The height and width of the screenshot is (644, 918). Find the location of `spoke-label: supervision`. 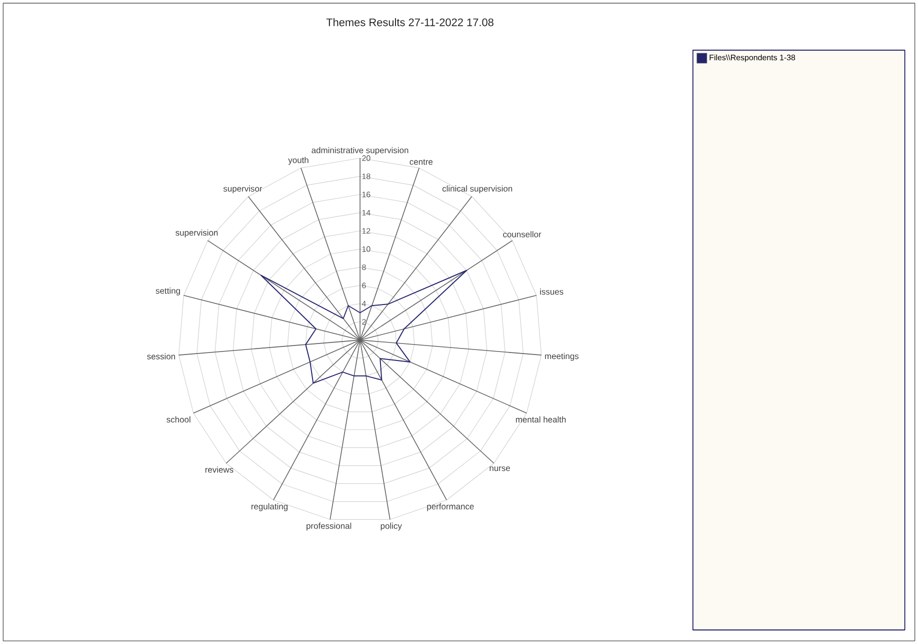

spoke-label: supervision is located at coordinates (197, 233).